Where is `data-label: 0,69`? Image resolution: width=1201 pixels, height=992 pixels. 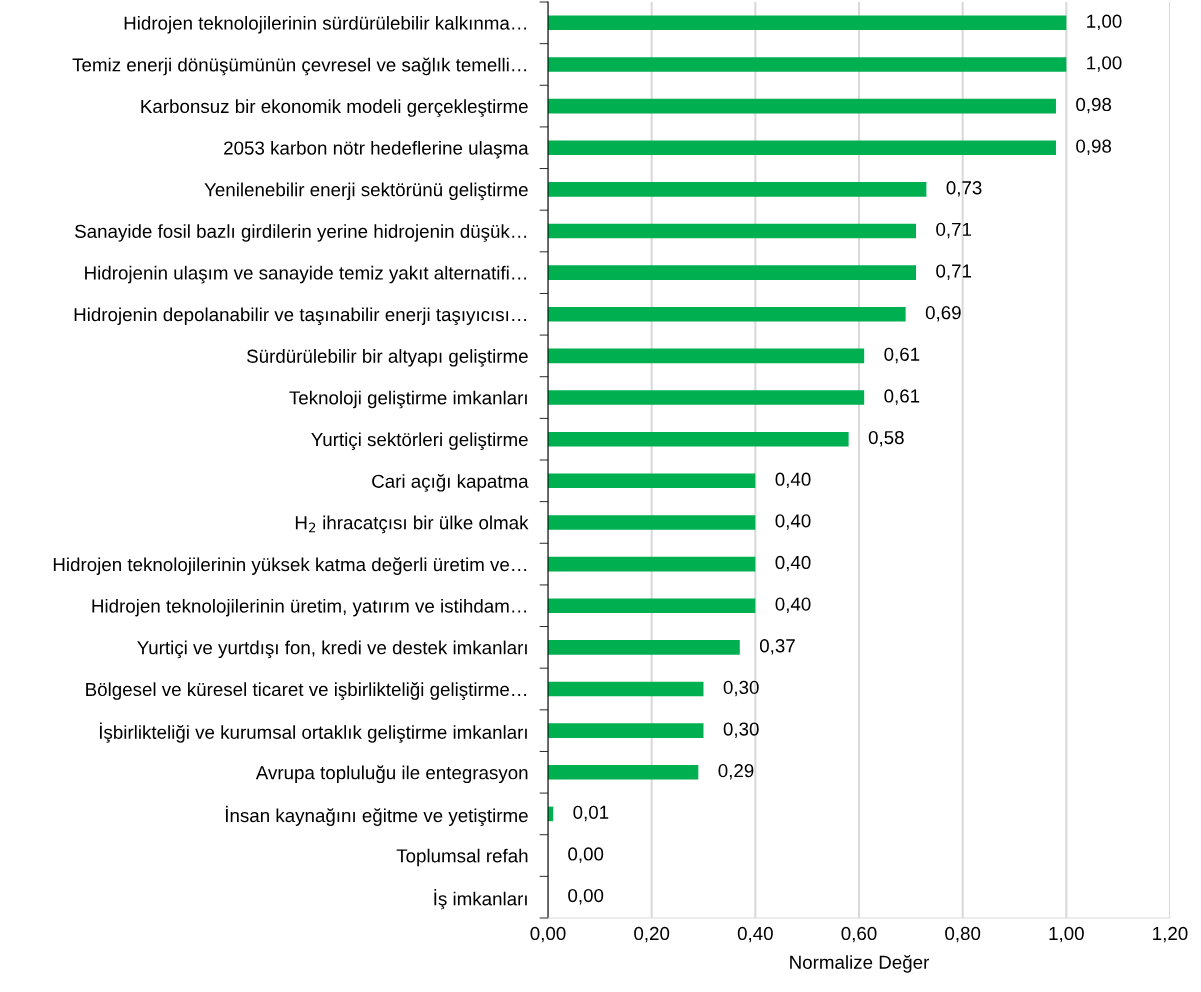
data-label: 0,69 is located at coordinates (943, 314).